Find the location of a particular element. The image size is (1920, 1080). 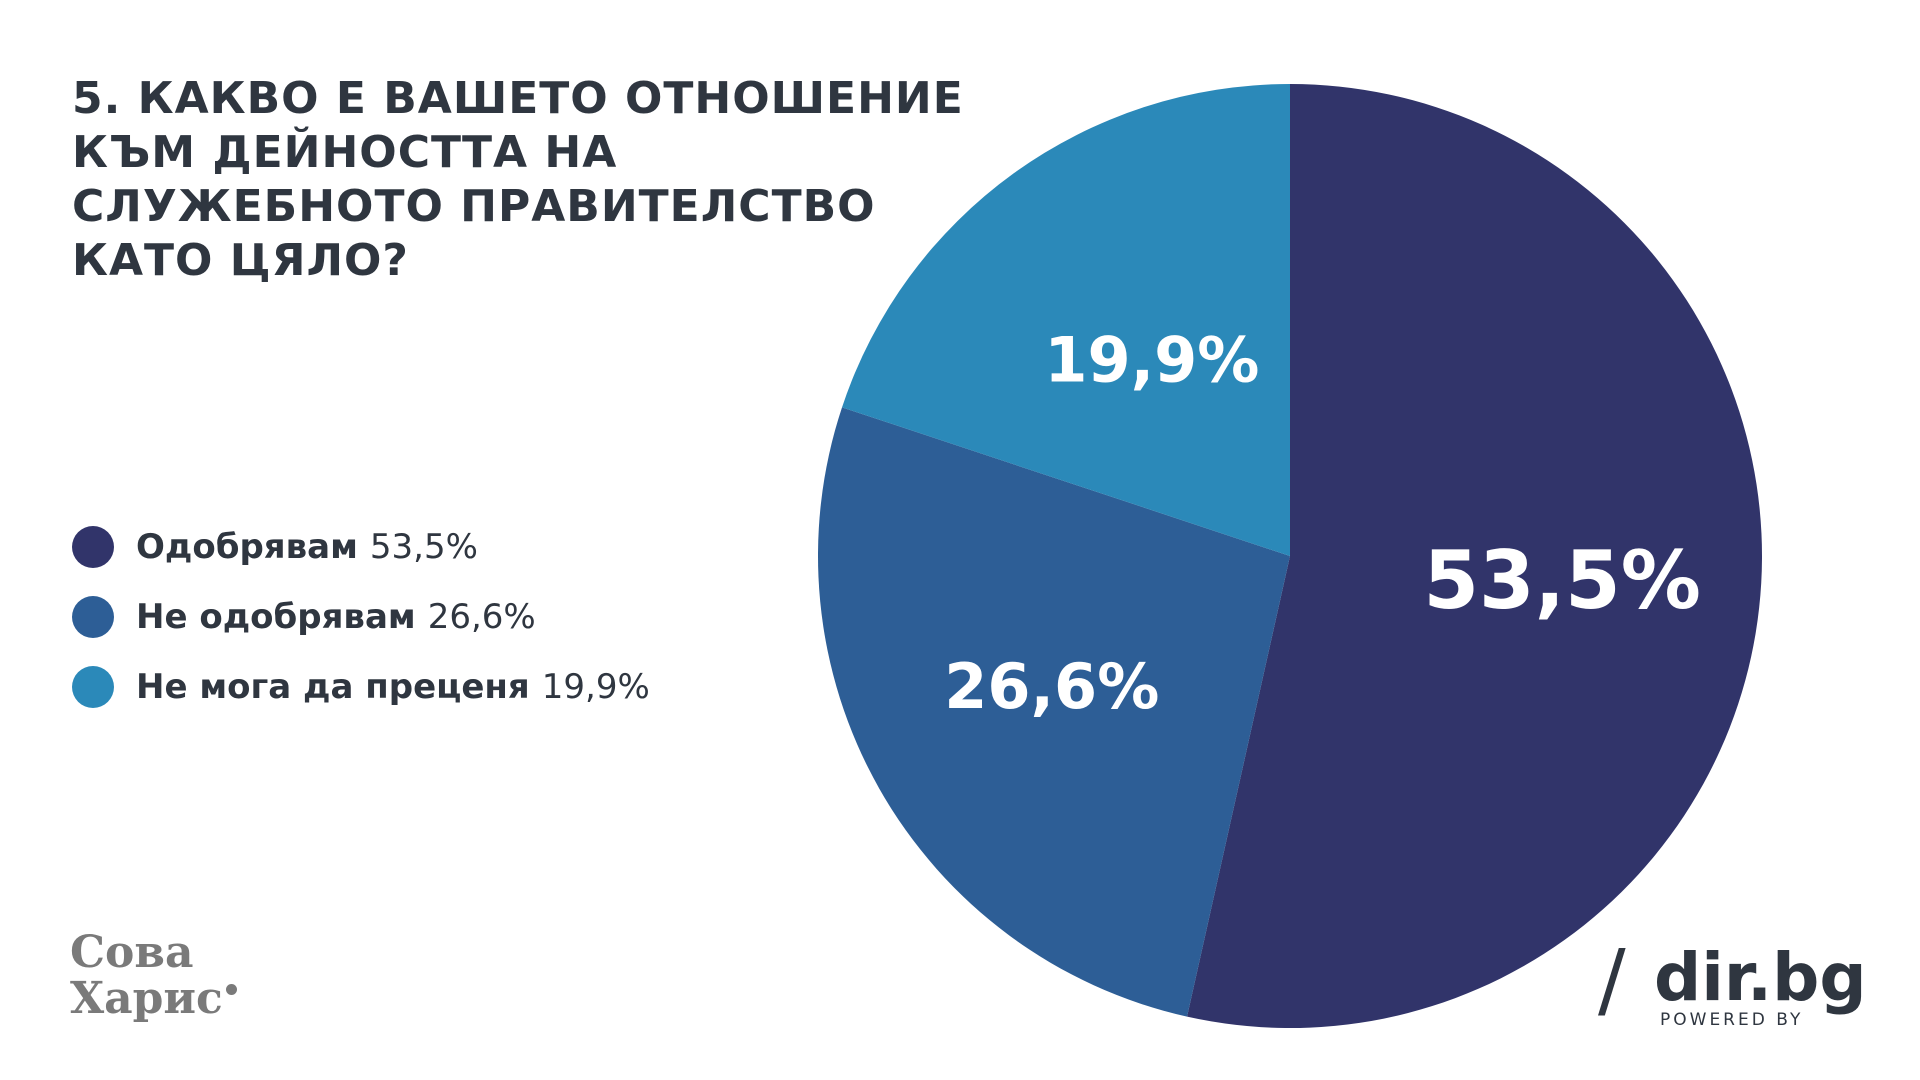

legend-value-undecided: 19,9% is located at coordinates (595, 687).